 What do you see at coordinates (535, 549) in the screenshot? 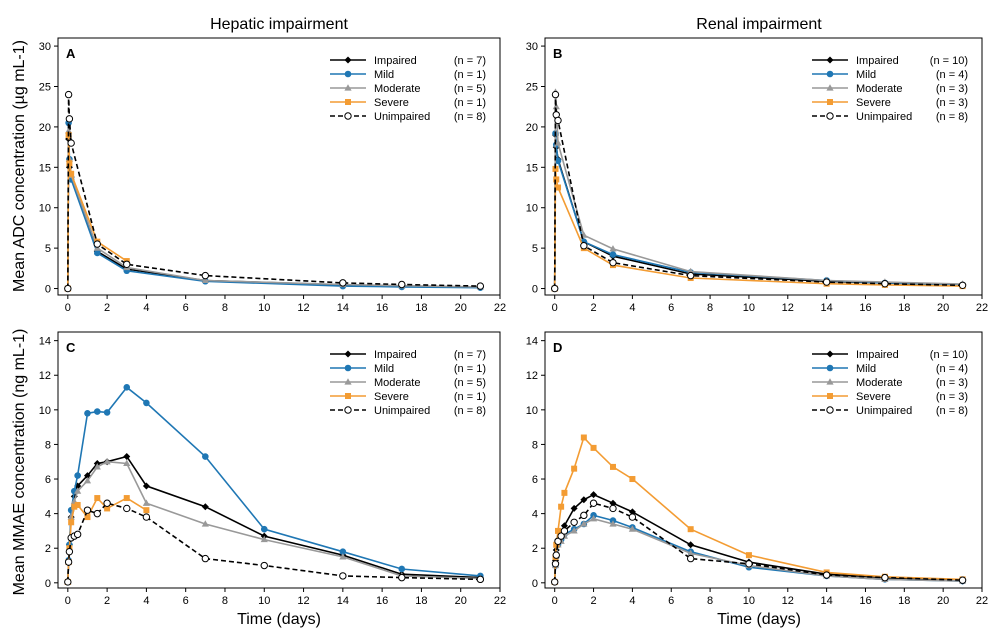
I see `y-tick-label: 2` at bounding box center [535, 549].